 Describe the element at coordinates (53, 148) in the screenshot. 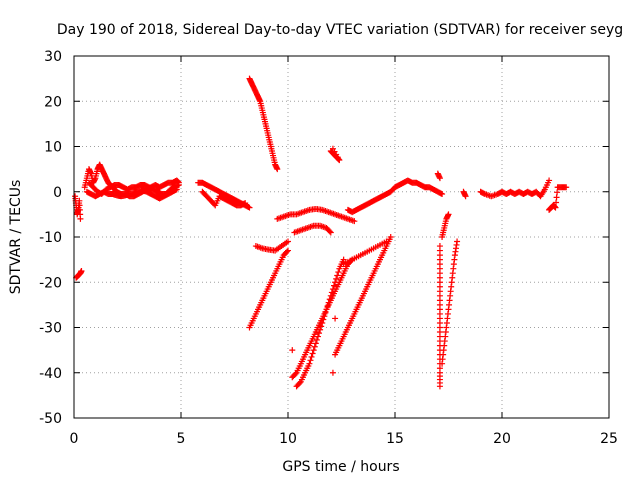

I see `y-tick-label: 10` at that location.